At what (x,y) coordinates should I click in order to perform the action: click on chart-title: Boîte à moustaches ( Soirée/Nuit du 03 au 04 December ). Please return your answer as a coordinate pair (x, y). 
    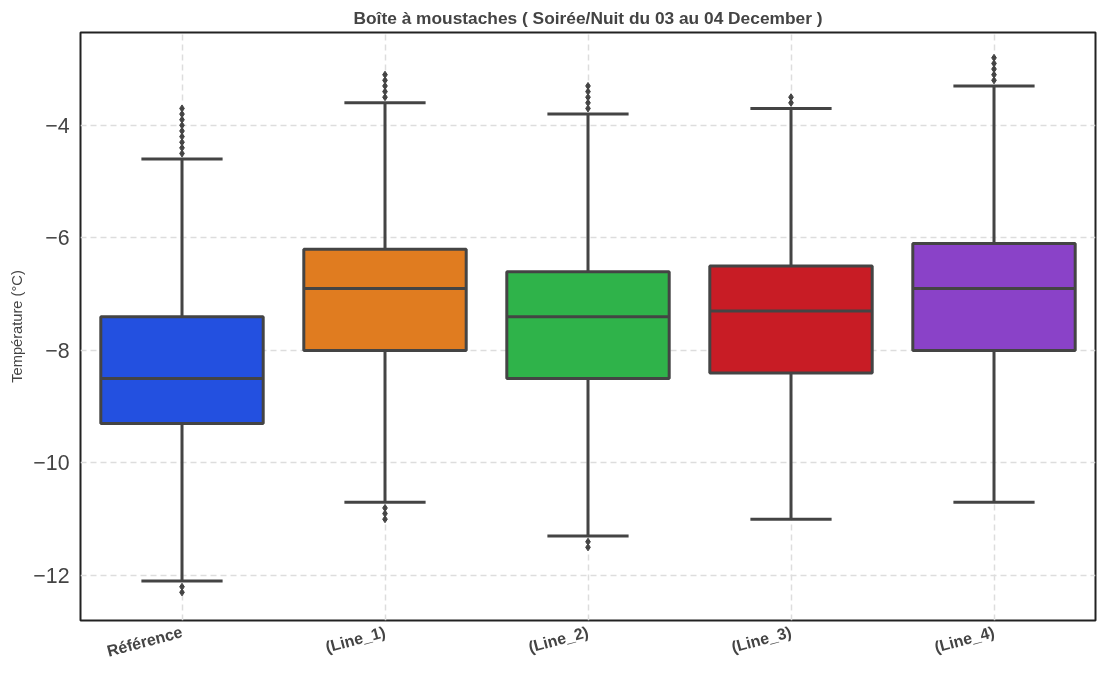
    Looking at the image, I should click on (588, 17).